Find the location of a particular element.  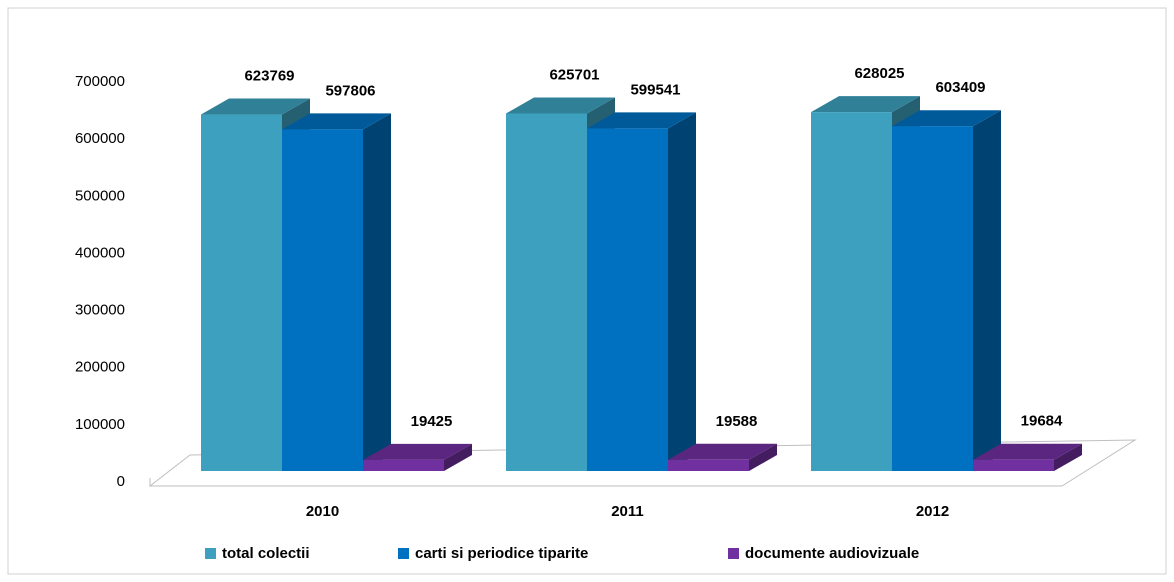

y-tick-label: 200000 is located at coordinates (100, 367).